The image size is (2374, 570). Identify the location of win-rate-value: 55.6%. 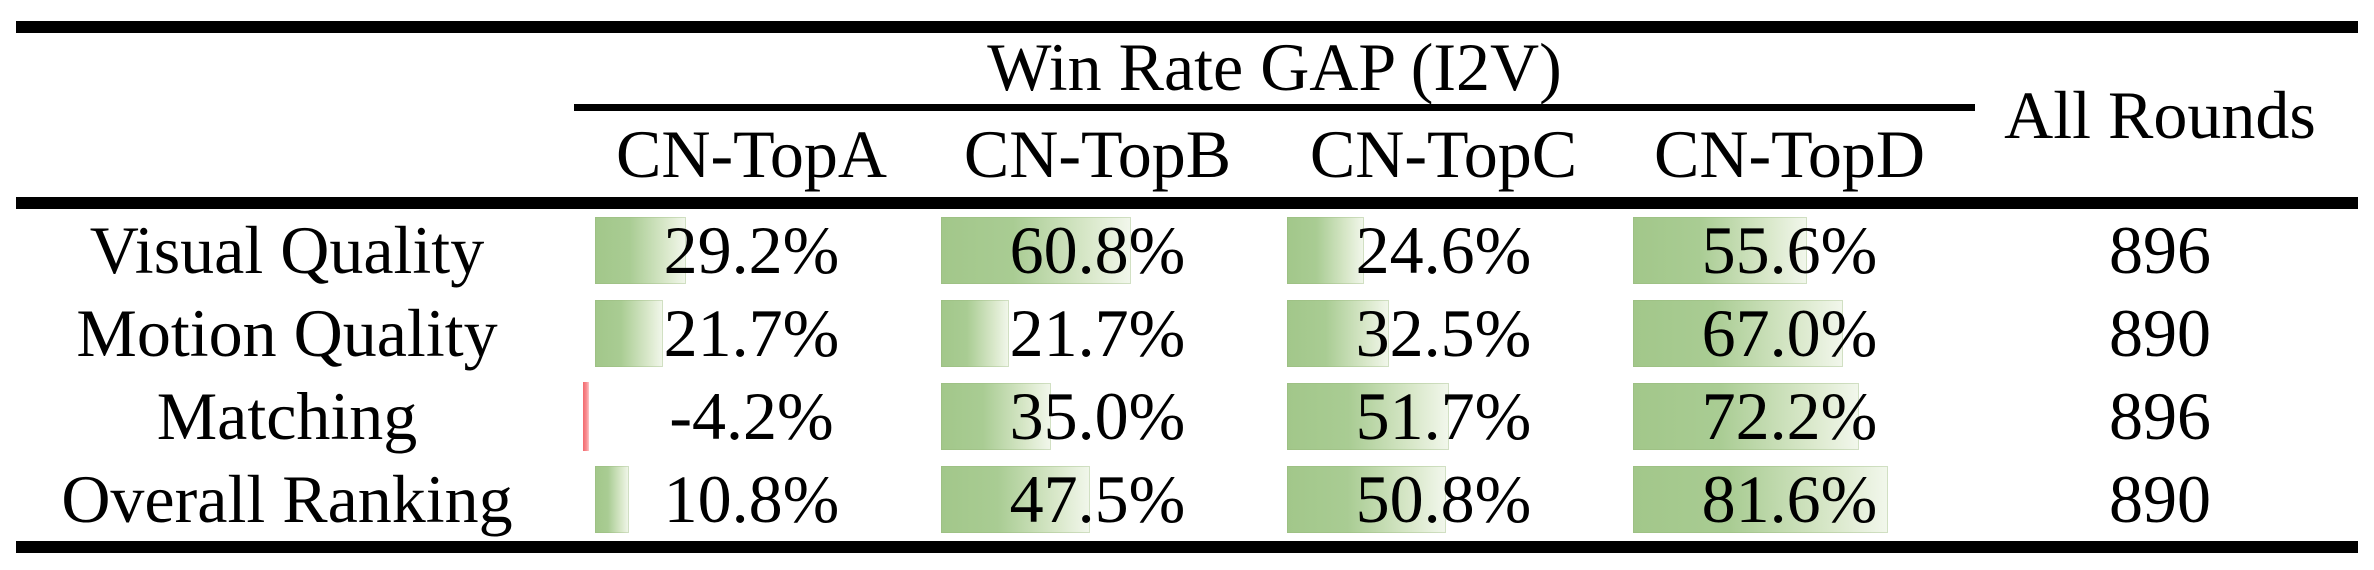
(1789, 250).